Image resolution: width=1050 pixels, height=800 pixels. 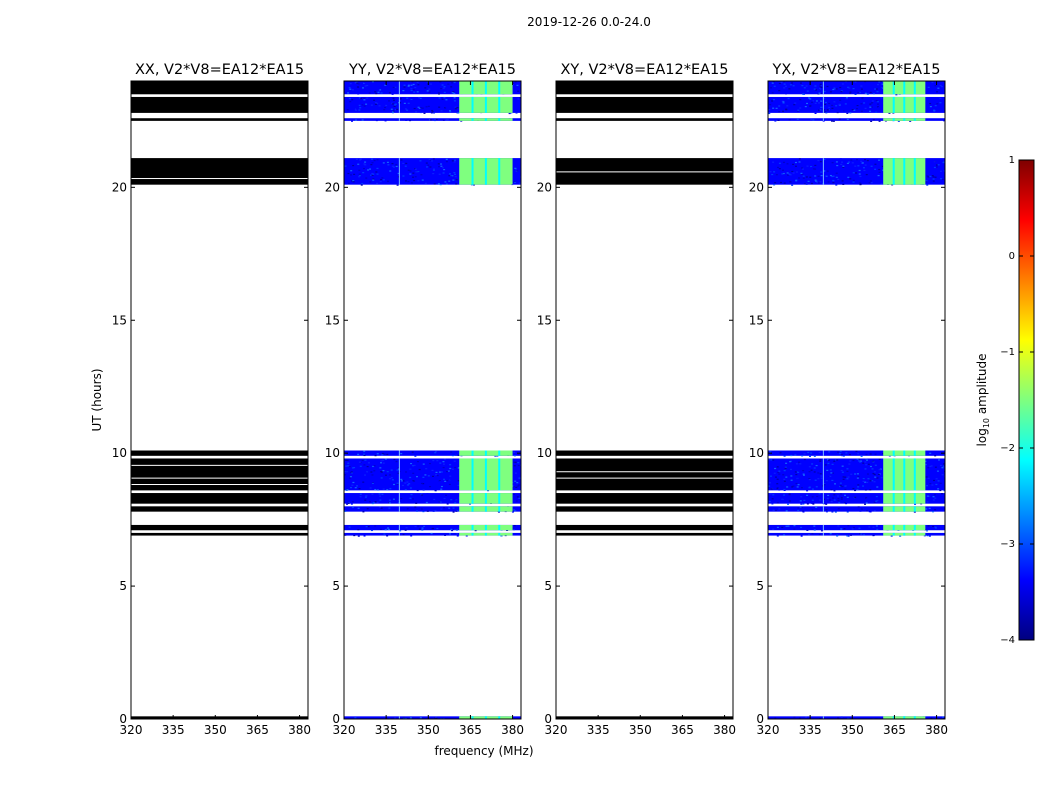 What do you see at coordinates (399, 171) in the screenshot?
I see `channel-line` at bounding box center [399, 171].